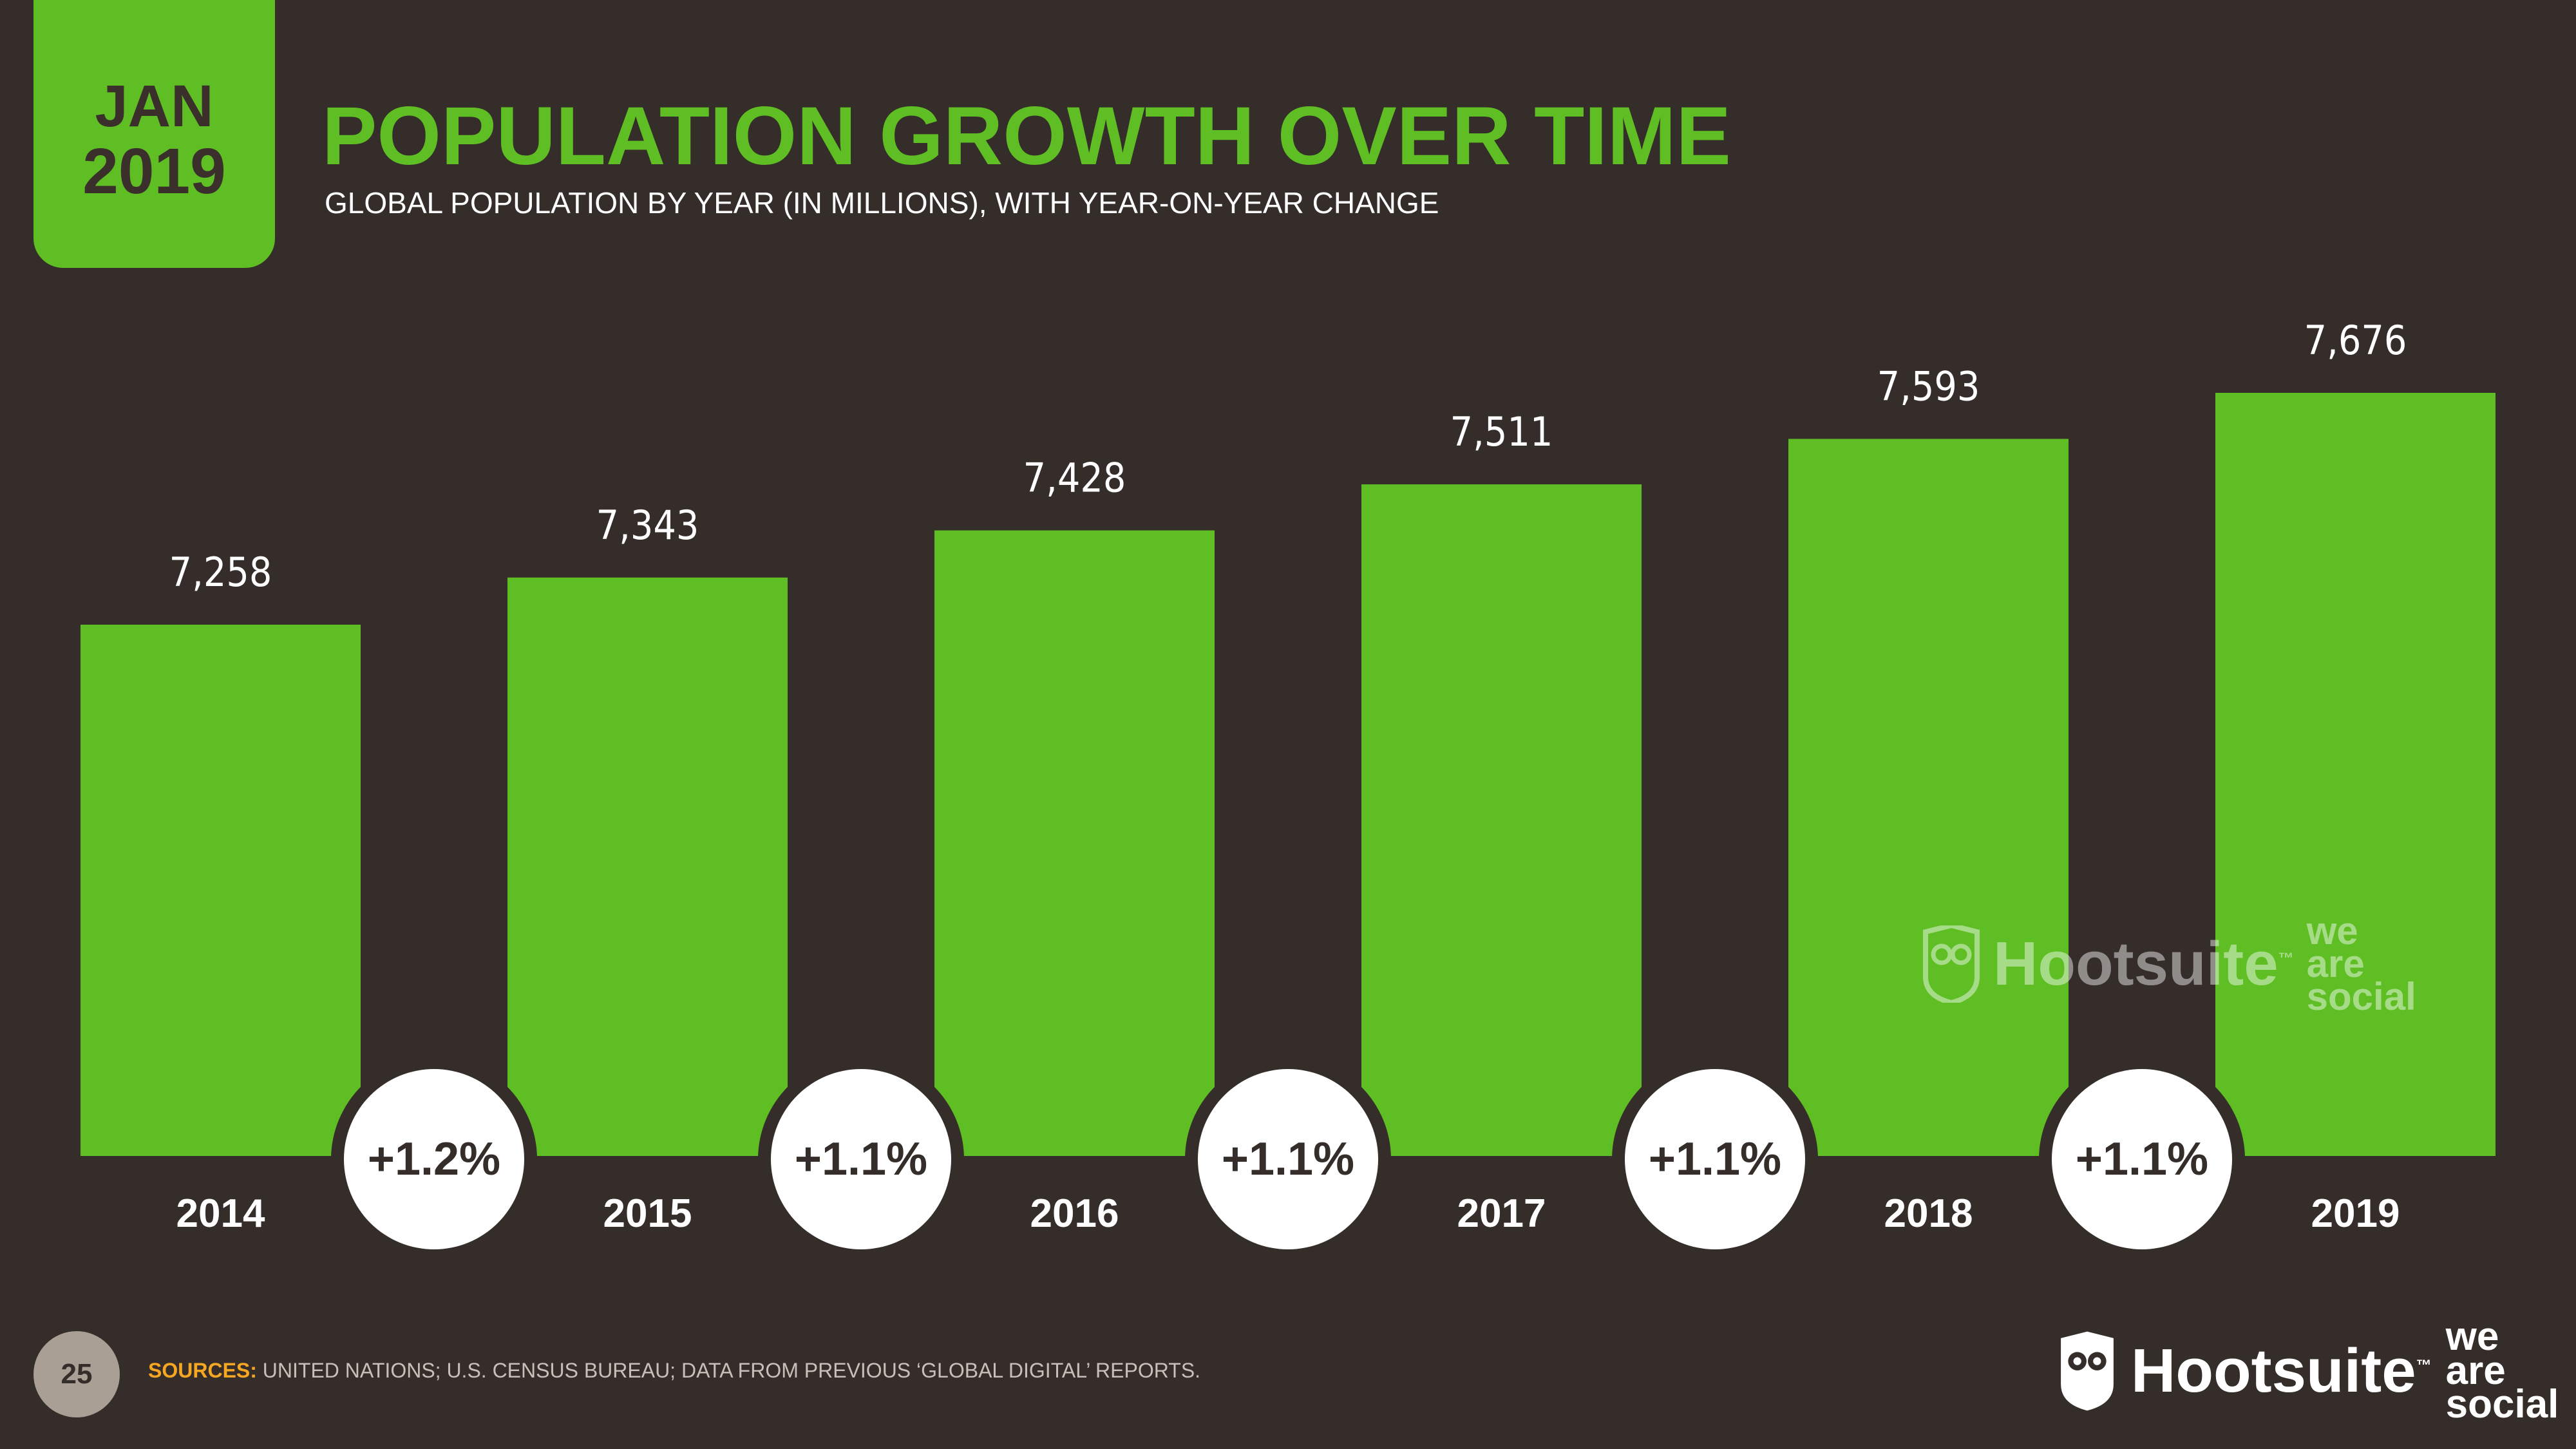 Image resolution: width=2576 pixels, height=1449 pixels. What do you see at coordinates (1929, 1213) in the screenshot?
I see `category-label-2018: 2018` at bounding box center [1929, 1213].